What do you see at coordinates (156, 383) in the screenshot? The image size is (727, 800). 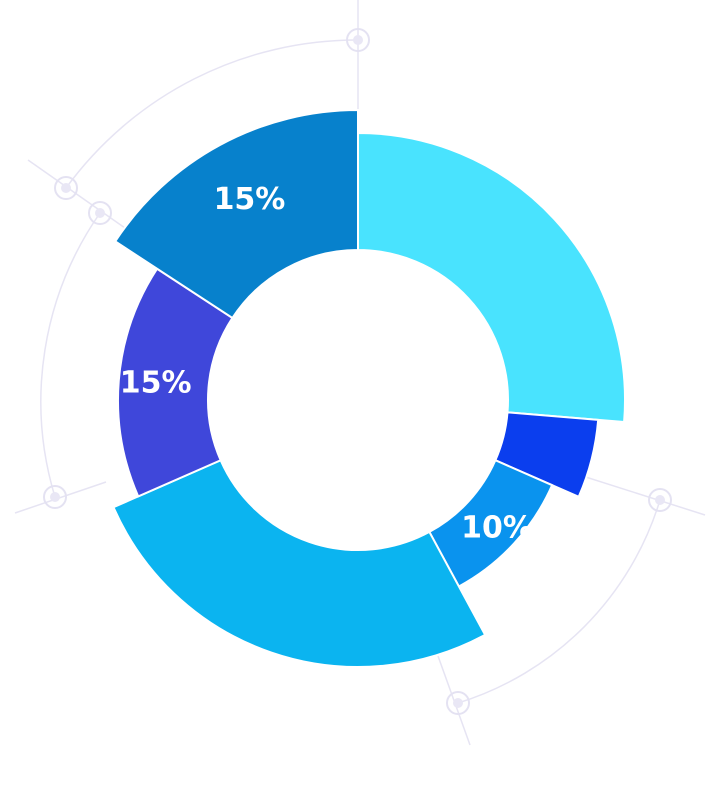 I see `slice-label-5: 15%` at bounding box center [156, 383].